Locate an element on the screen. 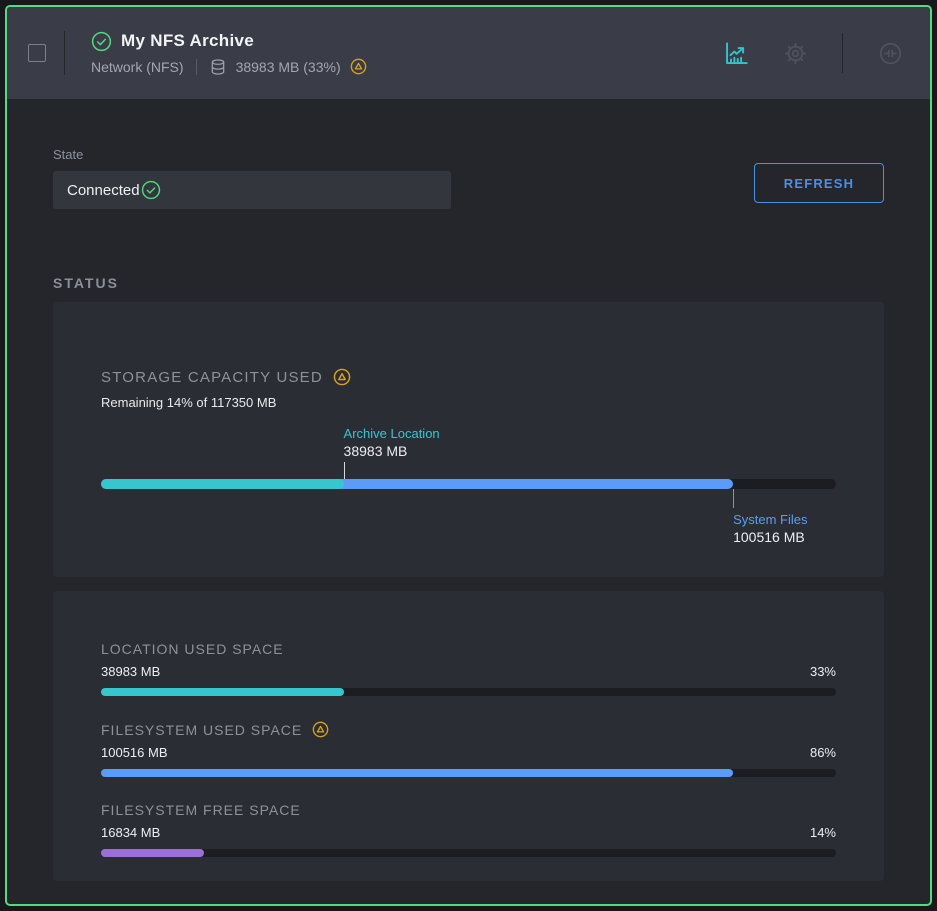 The width and height of the screenshot is (937, 911). state-row: State Connected REFRESH is located at coordinates (468, 178).